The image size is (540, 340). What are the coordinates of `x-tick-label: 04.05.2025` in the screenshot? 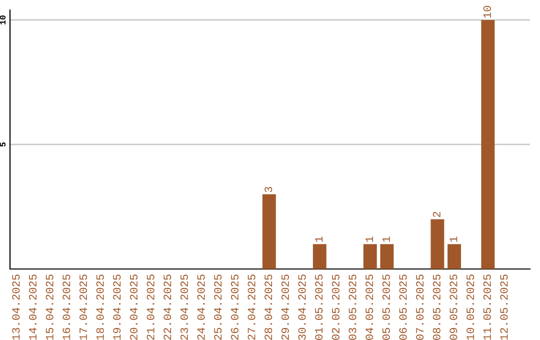 It's located at (370, 307).